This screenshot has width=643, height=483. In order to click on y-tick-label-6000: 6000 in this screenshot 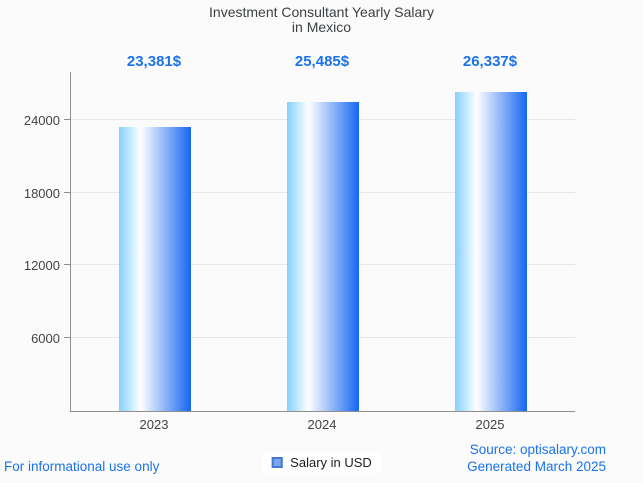, I will do `click(45, 339)`.